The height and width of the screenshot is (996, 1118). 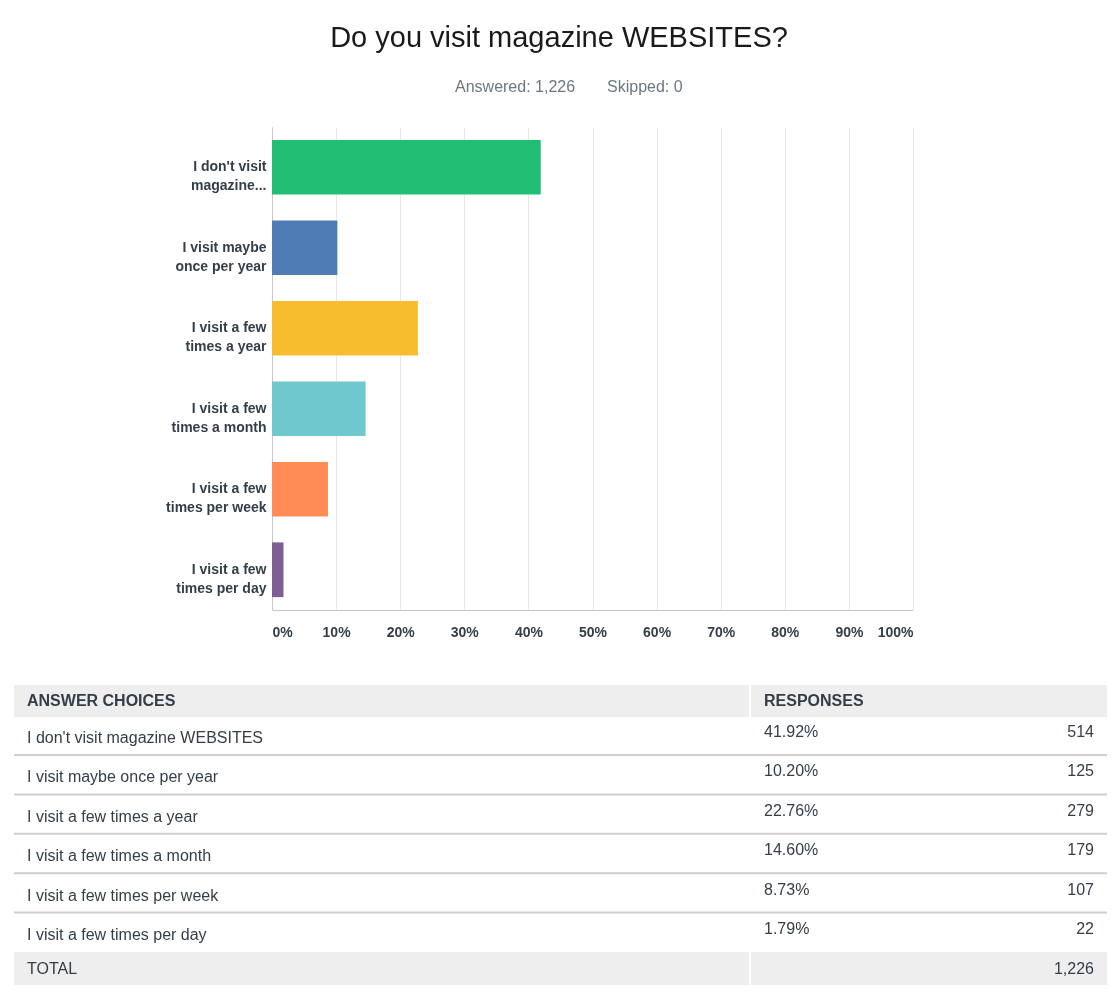 I want to click on x-tick-label: 90%, so click(x=849, y=631).